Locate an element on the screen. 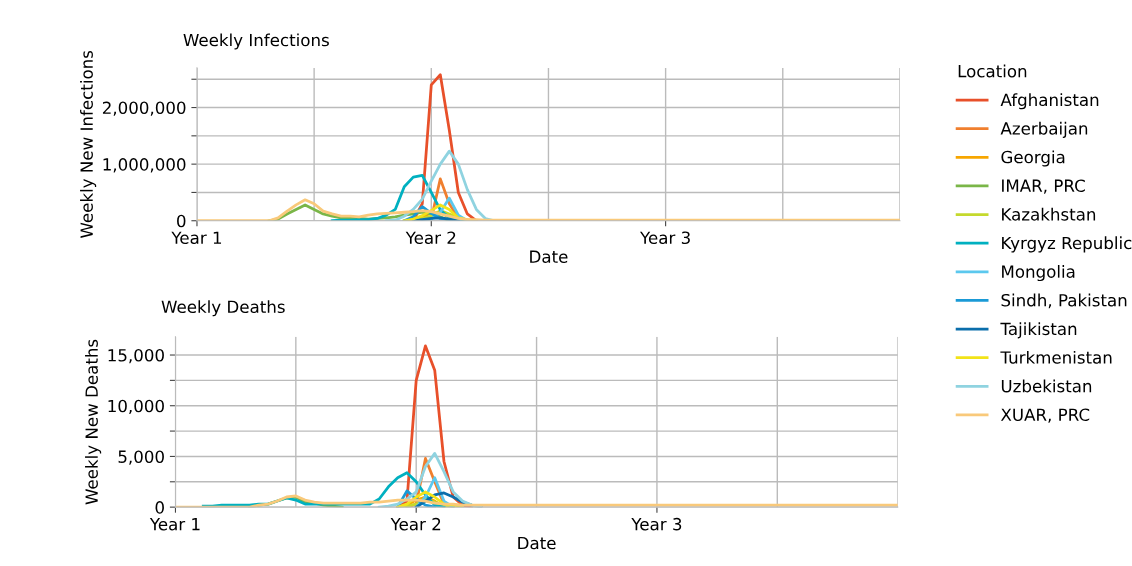  legend-label: Kazakhstan is located at coordinates (1049, 214).